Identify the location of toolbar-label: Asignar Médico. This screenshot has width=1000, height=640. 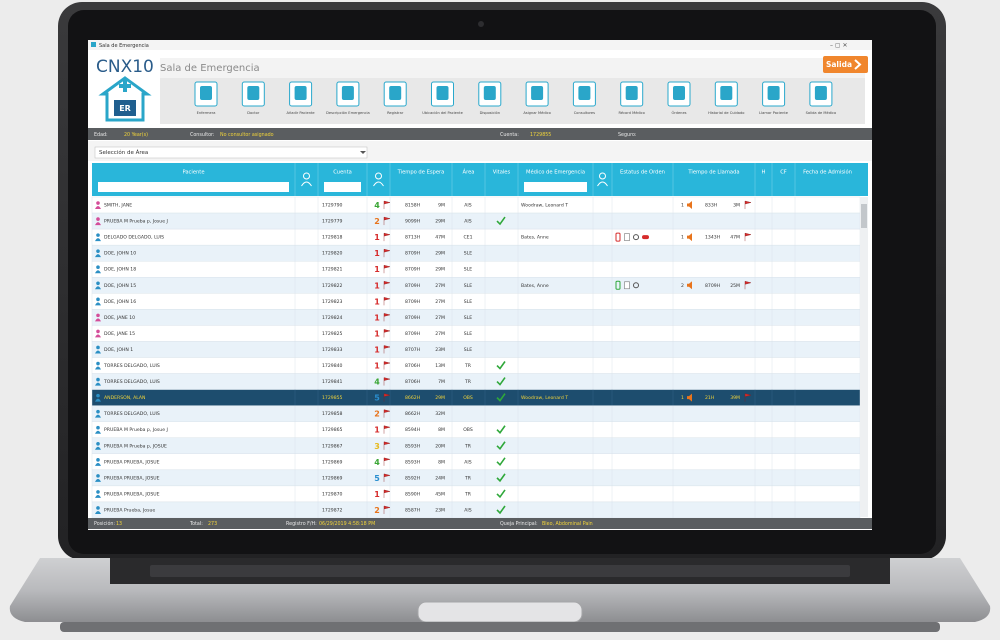
(536, 113).